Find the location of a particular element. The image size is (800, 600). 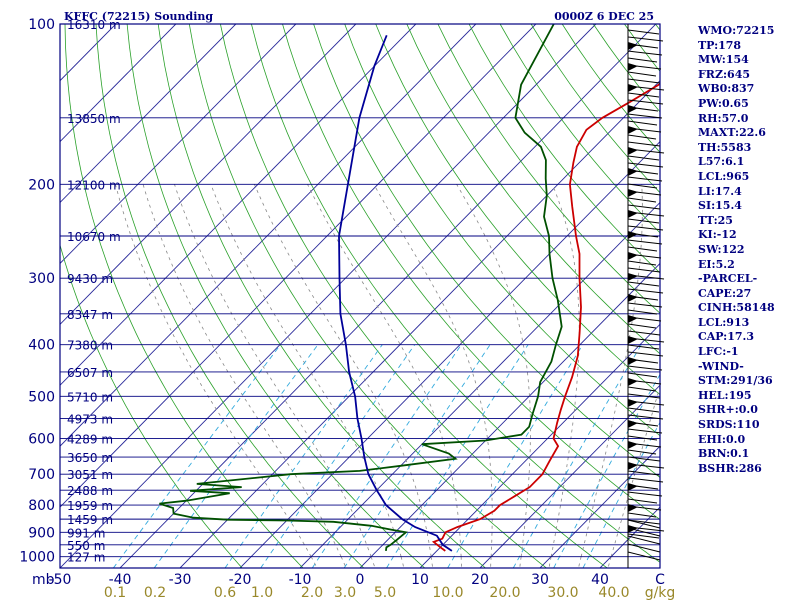

stat-line: -PARCEL- is located at coordinates (728, 279).